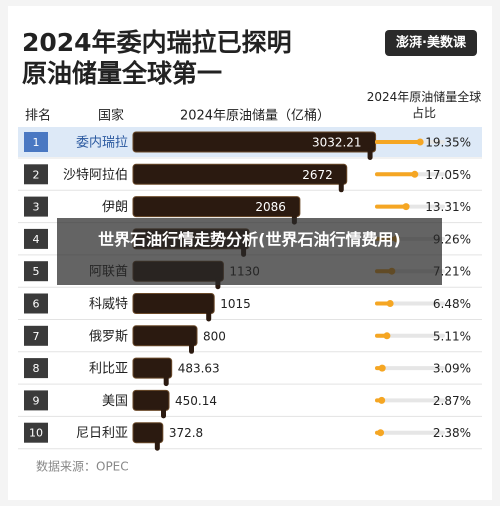  Describe the element at coordinates (122, 73) in the screenshot. I see `title-line: 原油储量全球第一` at that location.